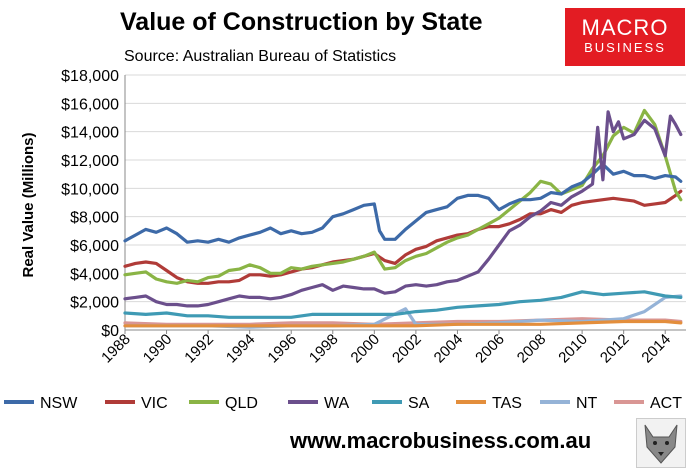 The width and height of the screenshot is (699, 473). I want to click on legend: NSW VIC QLD WA SA TAS NT ACT, so click(343, 403).